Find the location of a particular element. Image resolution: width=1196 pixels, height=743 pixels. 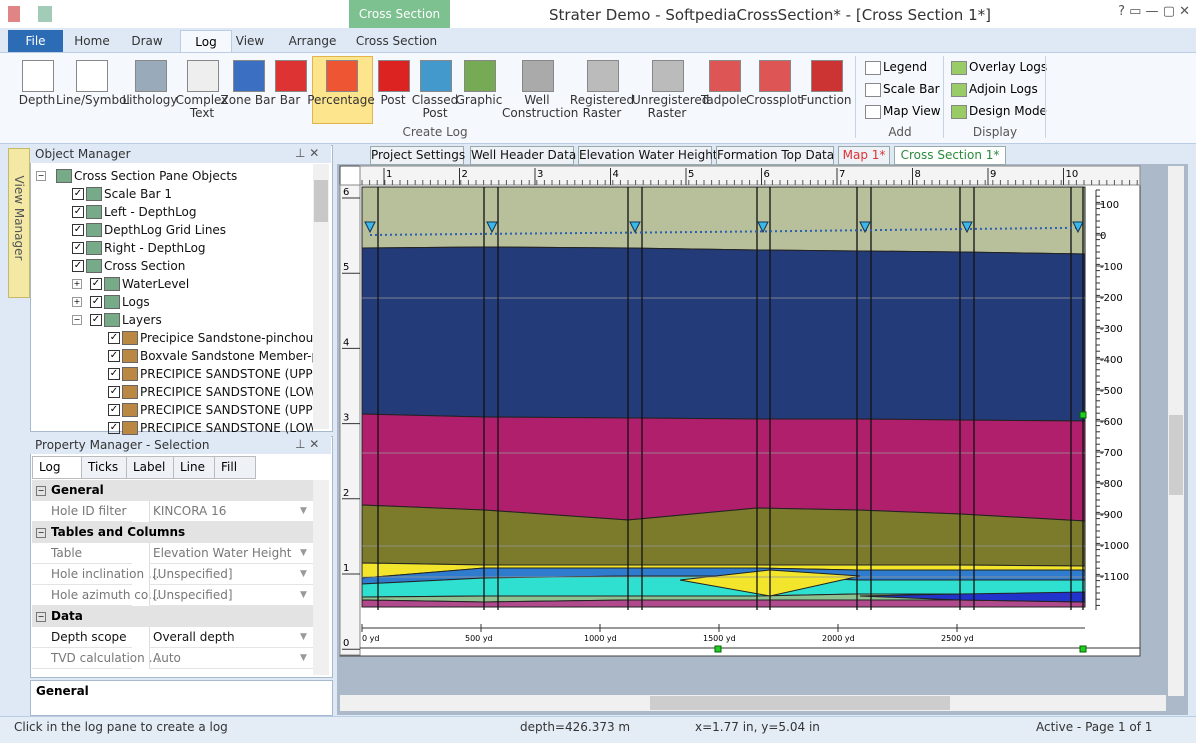

ribbon-button: Percentage is located at coordinates (341, 100).